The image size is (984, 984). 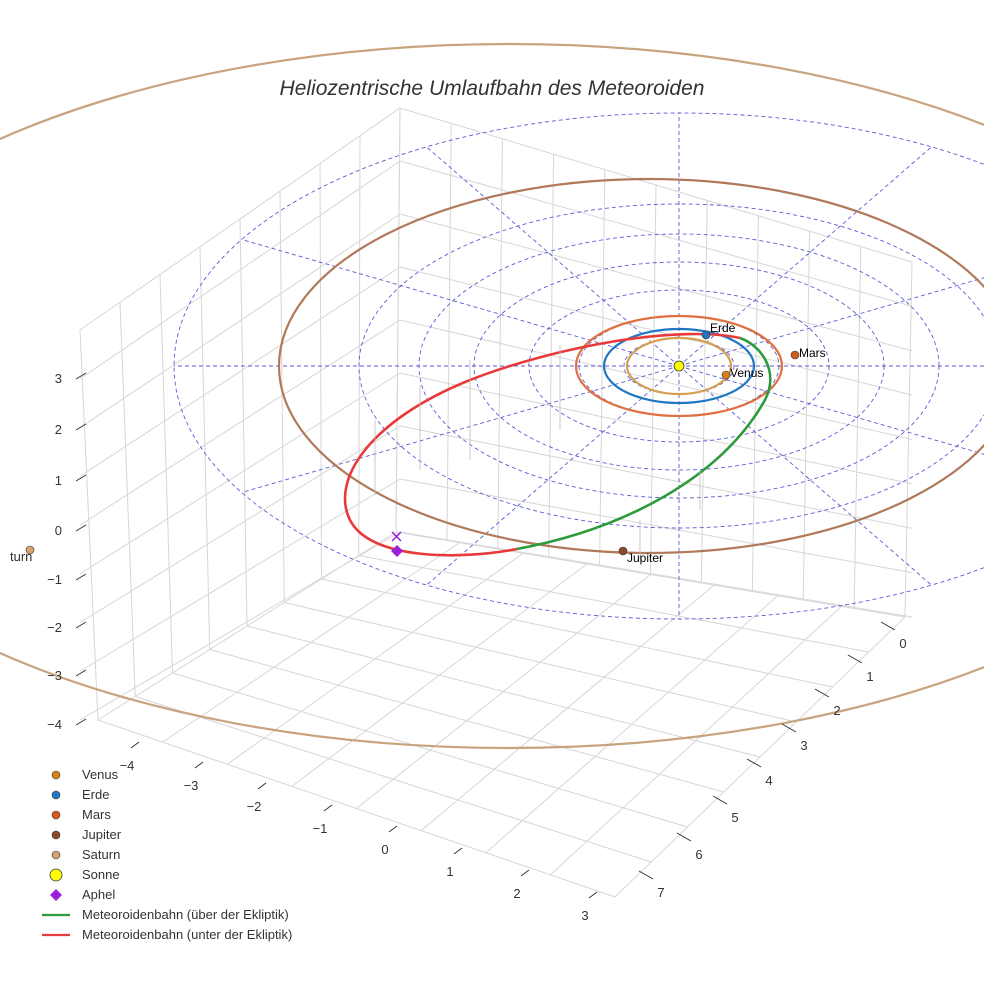 What do you see at coordinates (58, 429) in the screenshot?
I see `z-tick-label: 2` at bounding box center [58, 429].